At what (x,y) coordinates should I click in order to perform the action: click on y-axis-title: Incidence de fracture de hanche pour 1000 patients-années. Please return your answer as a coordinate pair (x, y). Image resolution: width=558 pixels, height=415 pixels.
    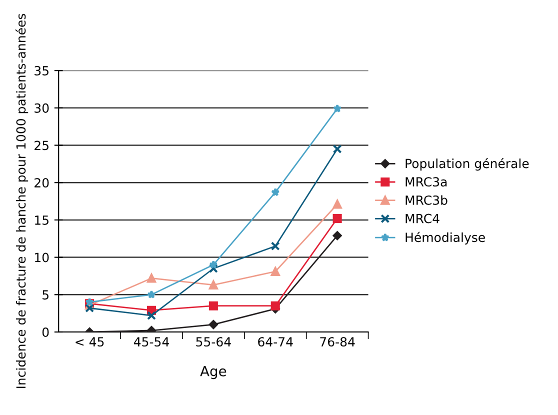
    Looking at the image, I should click on (22, 201).